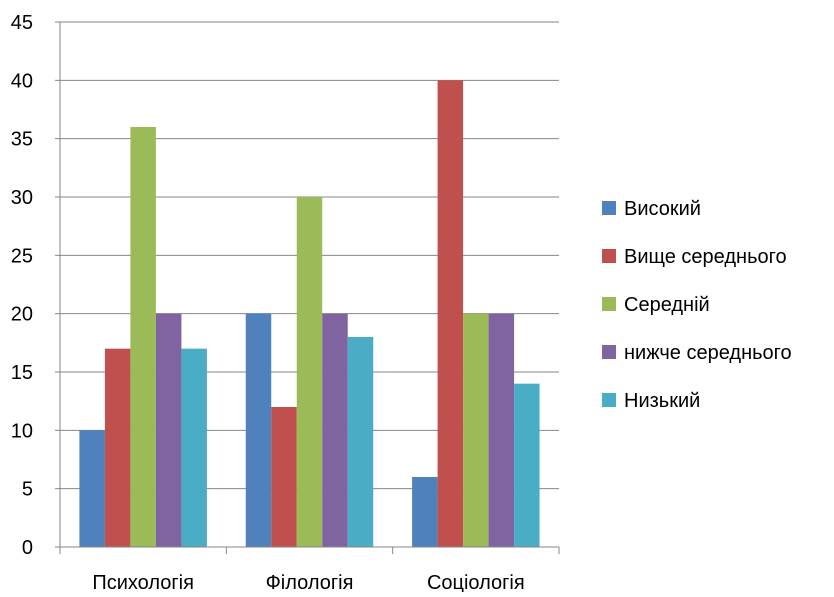 This screenshot has width=834, height=597. What do you see at coordinates (22, 431) in the screenshot?
I see `y-tick-label: 10` at bounding box center [22, 431].